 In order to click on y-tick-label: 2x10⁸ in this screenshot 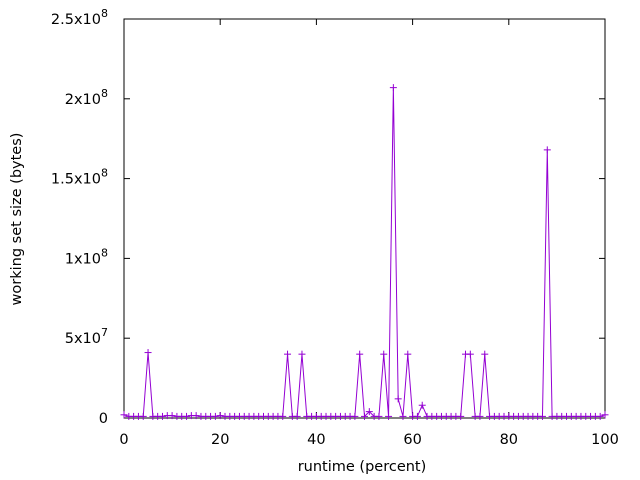, I will do `click(86, 97)`.